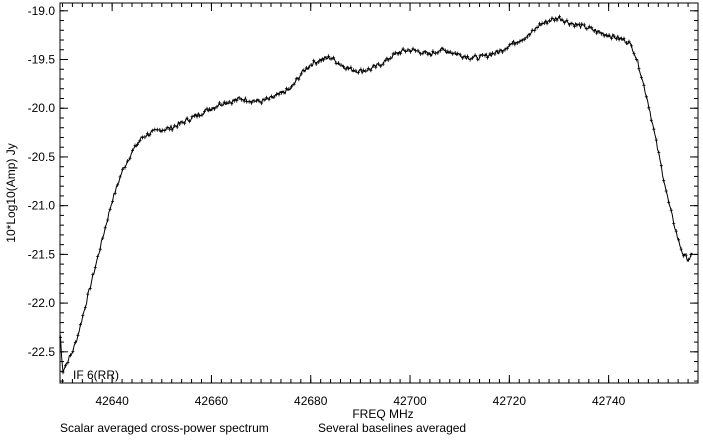 This screenshot has height=440, width=703. I want to click on y-tick-label: -19.0, so click(42, 11).